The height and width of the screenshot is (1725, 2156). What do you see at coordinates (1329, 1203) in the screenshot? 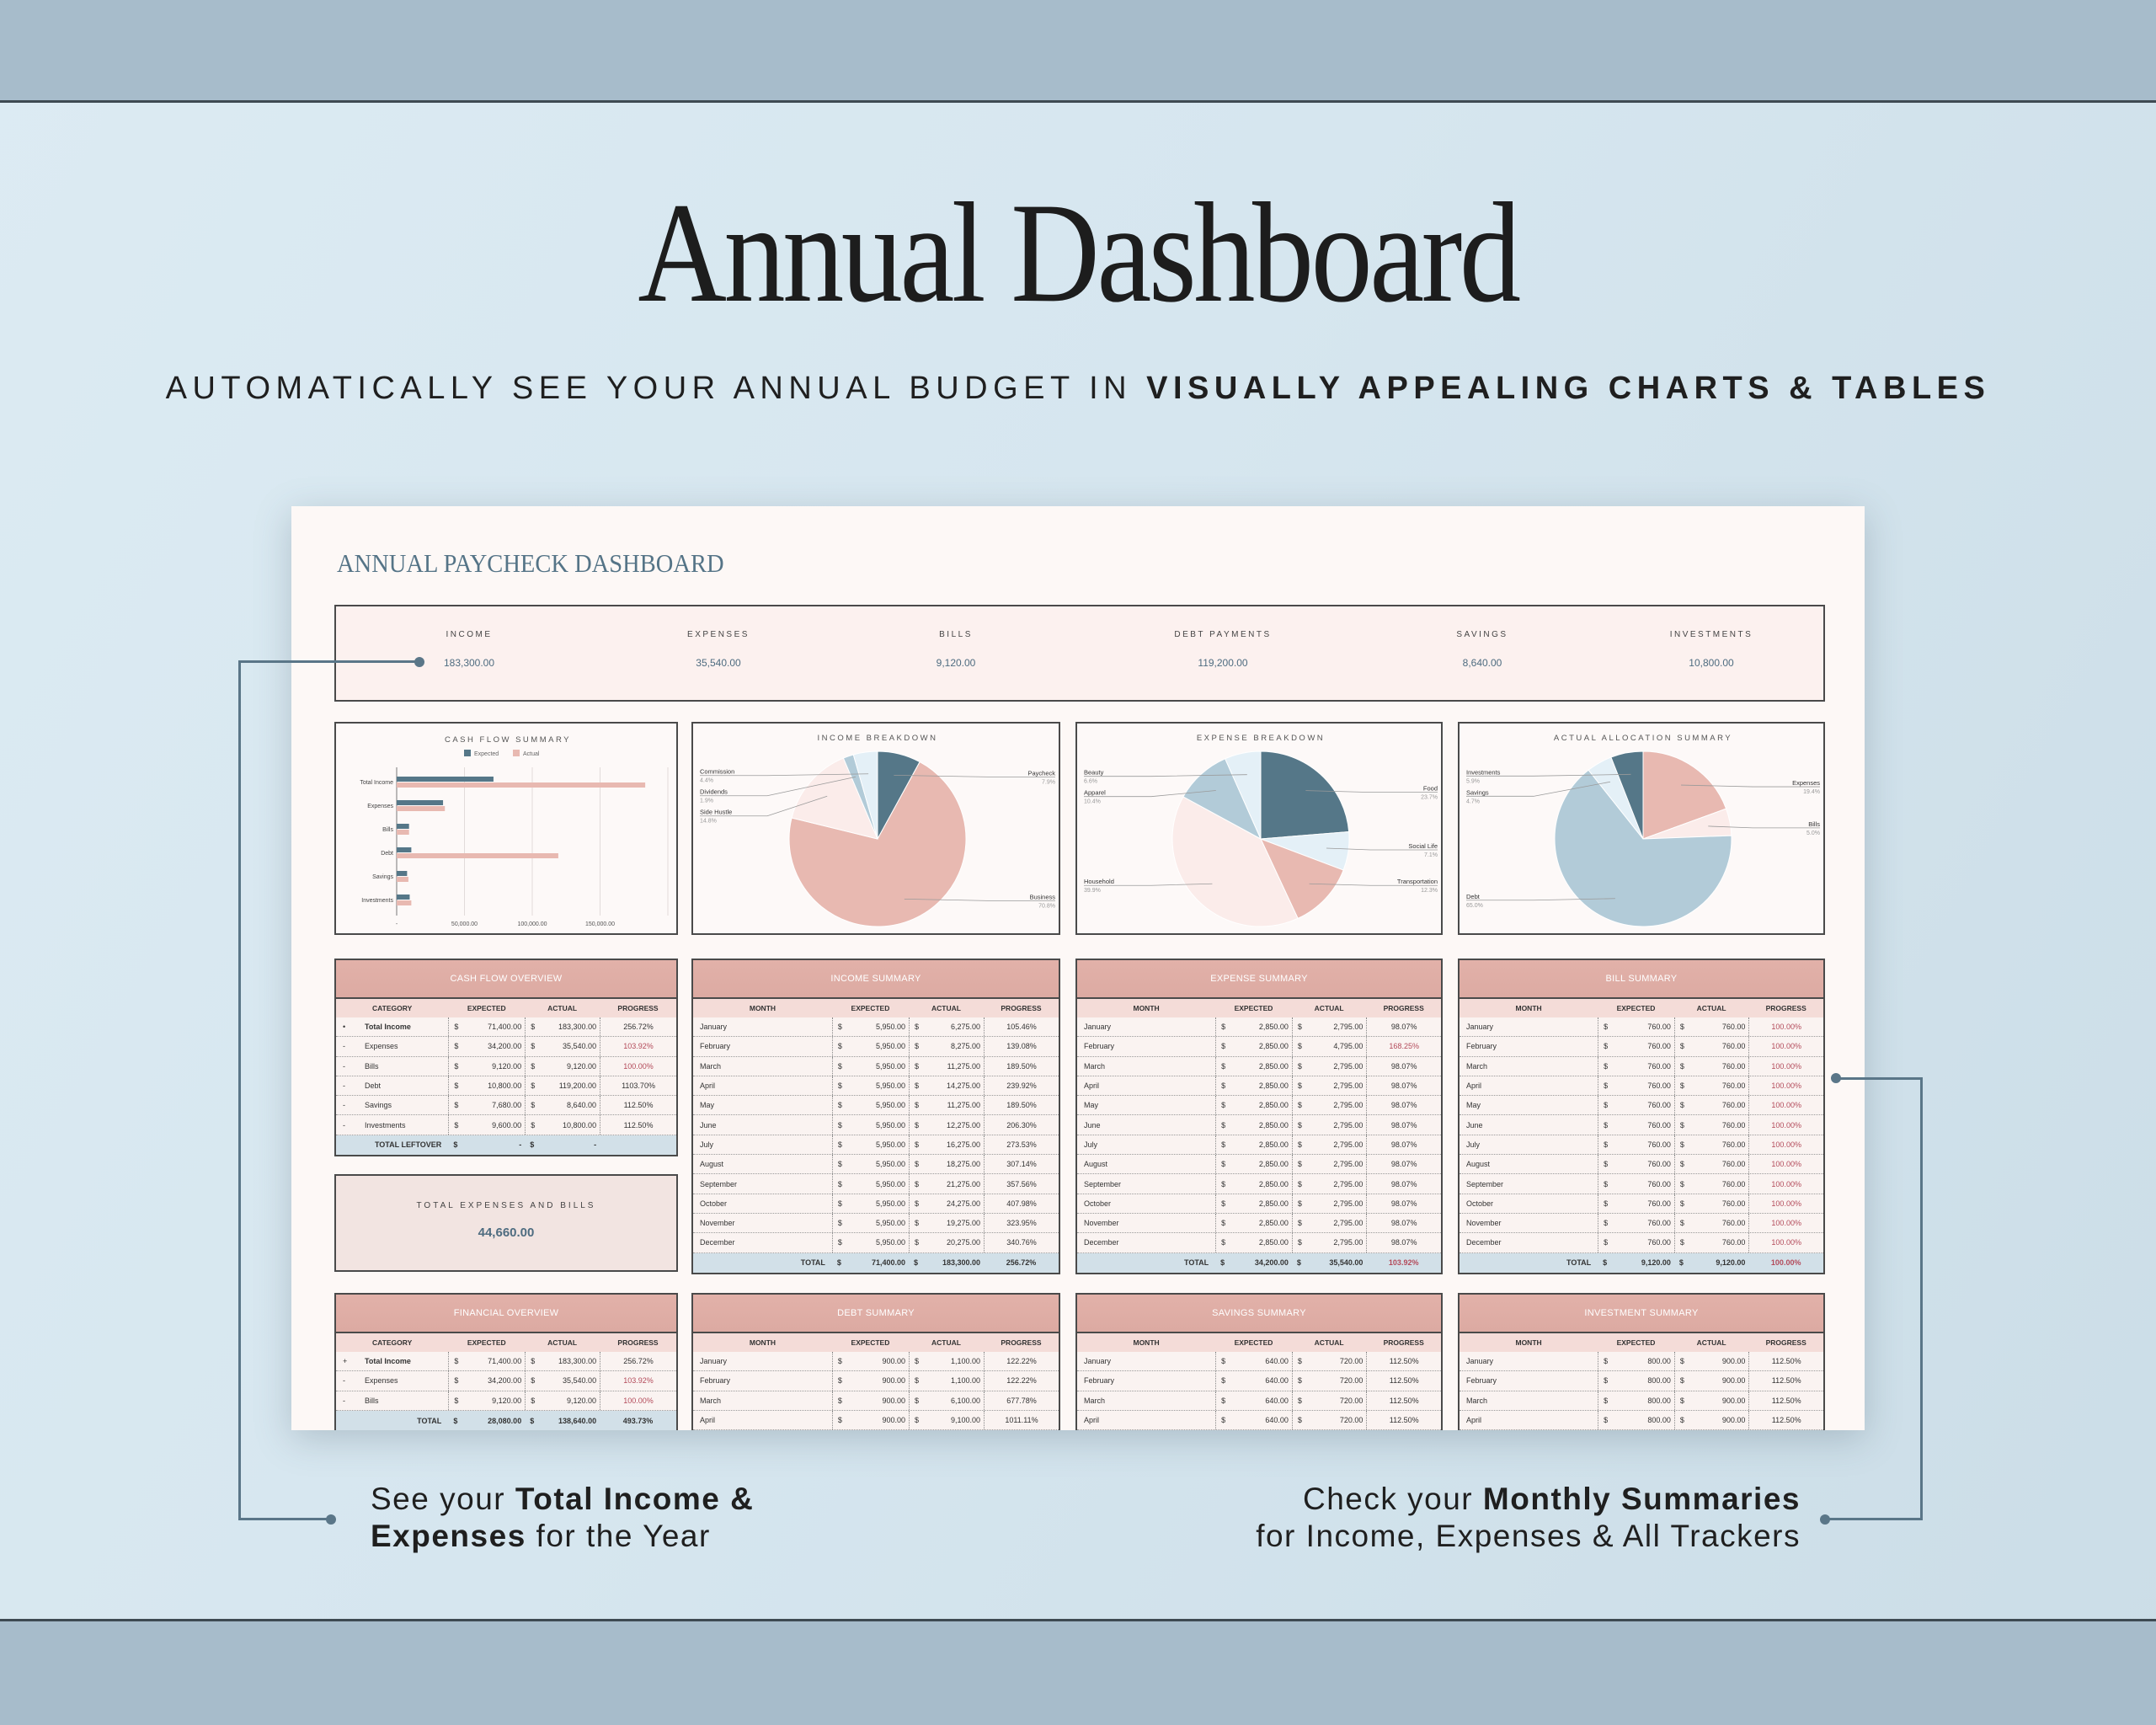
I see `actual-cell: $2,795.00` at bounding box center [1329, 1203].